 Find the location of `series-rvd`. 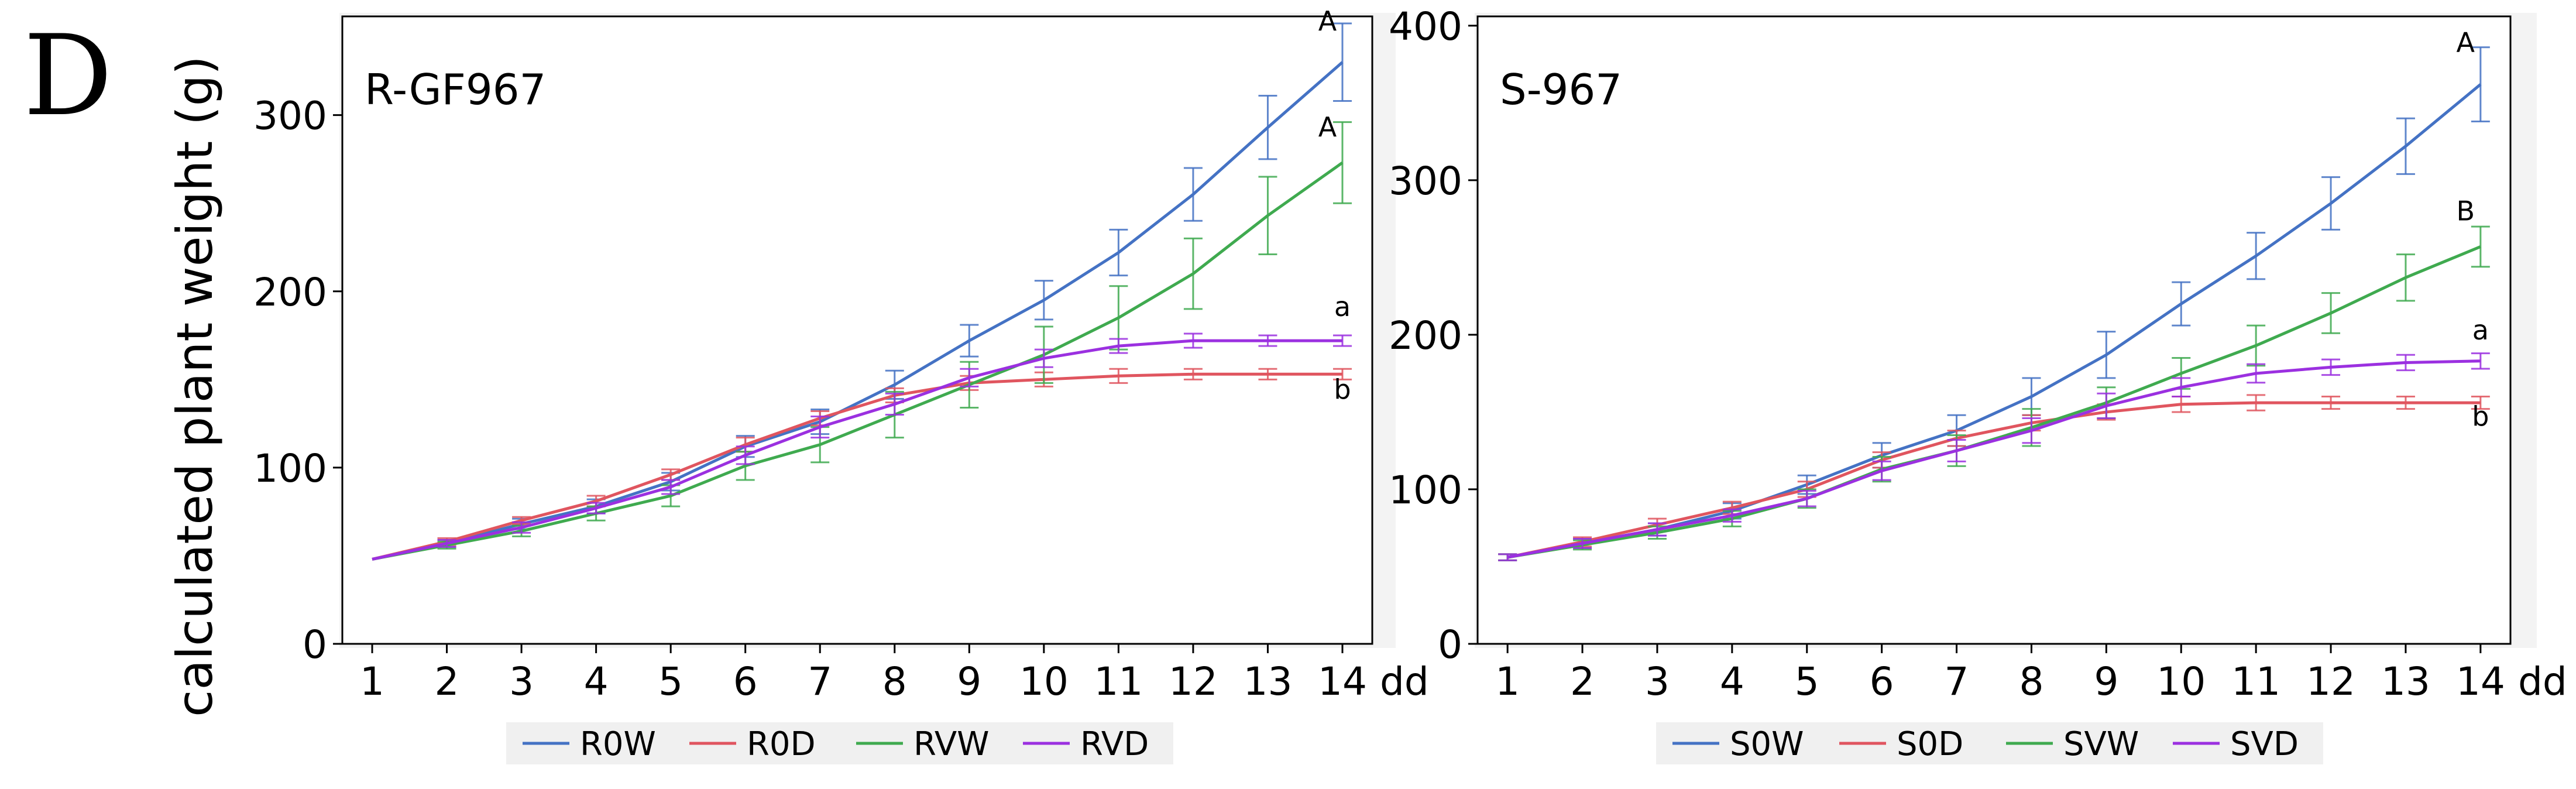

series-rvd is located at coordinates (862, 447).